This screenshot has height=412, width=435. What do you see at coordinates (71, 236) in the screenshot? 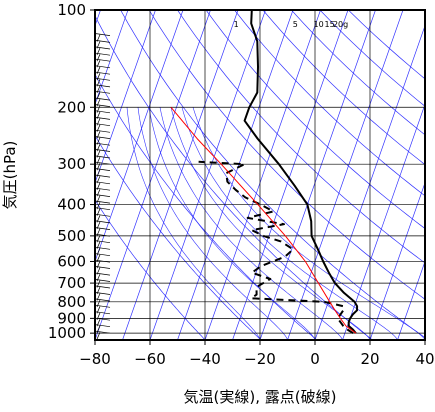
I see `y-tick-label: 500` at bounding box center [71, 236].